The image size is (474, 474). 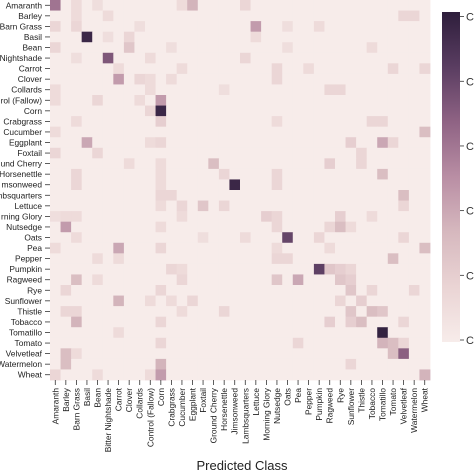 What do you see at coordinates (98, 398) in the screenshot?
I see `x-tick-label: Bean` at bounding box center [98, 398].